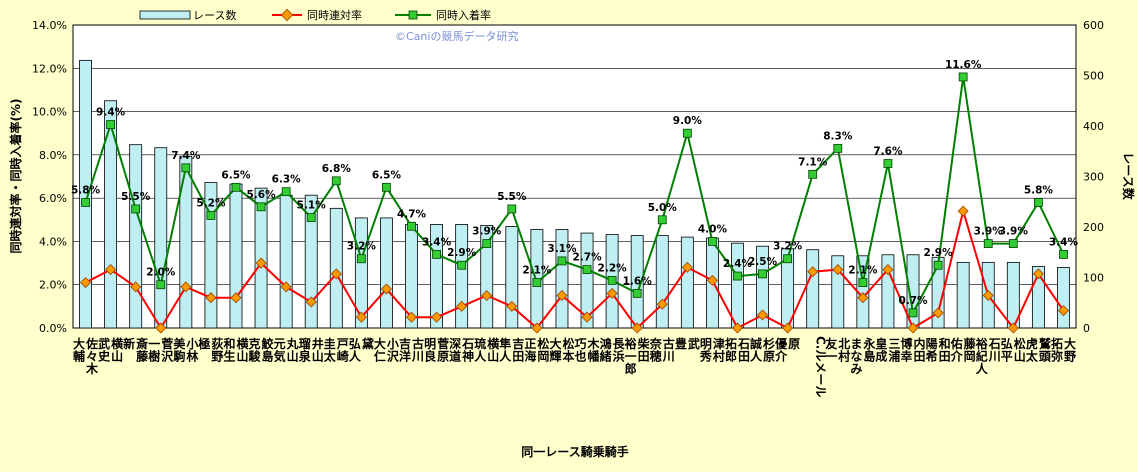 This screenshot has height=472, width=1137. What do you see at coordinates (49, 112) in the screenshot?
I see `y-tick-label: 10.0%` at bounding box center [49, 112].